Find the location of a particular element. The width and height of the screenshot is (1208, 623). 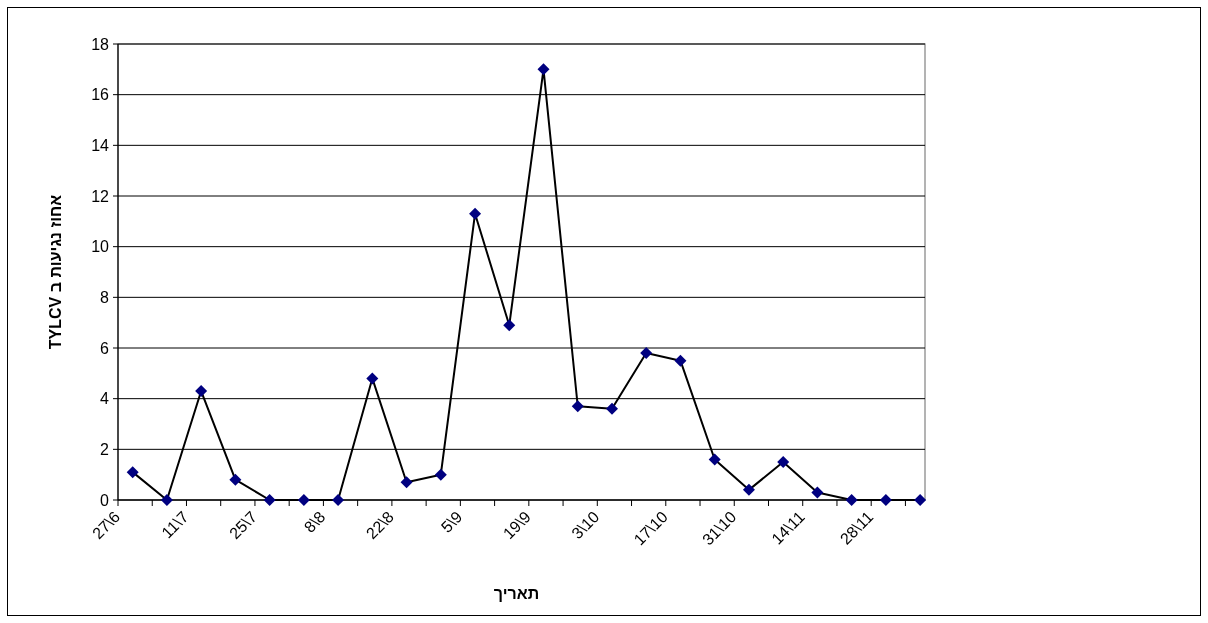

y-tick-label: 2 is located at coordinates (105, 449).